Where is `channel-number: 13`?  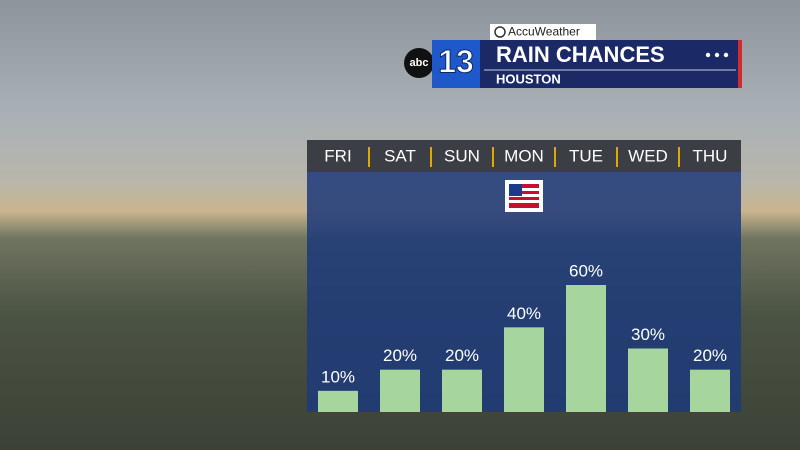 channel-number: 13 is located at coordinates (456, 61).